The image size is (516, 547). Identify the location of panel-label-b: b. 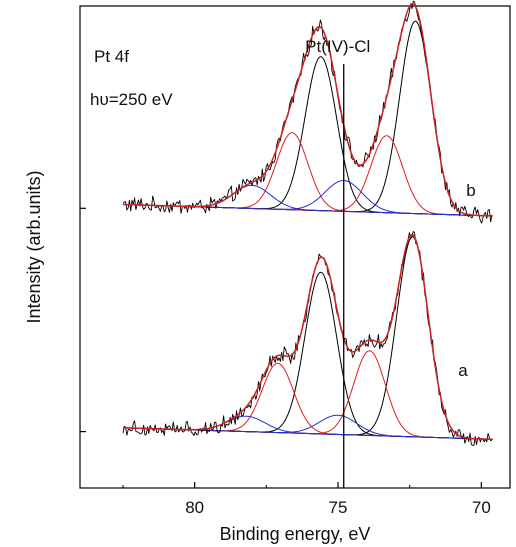
(470, 190).